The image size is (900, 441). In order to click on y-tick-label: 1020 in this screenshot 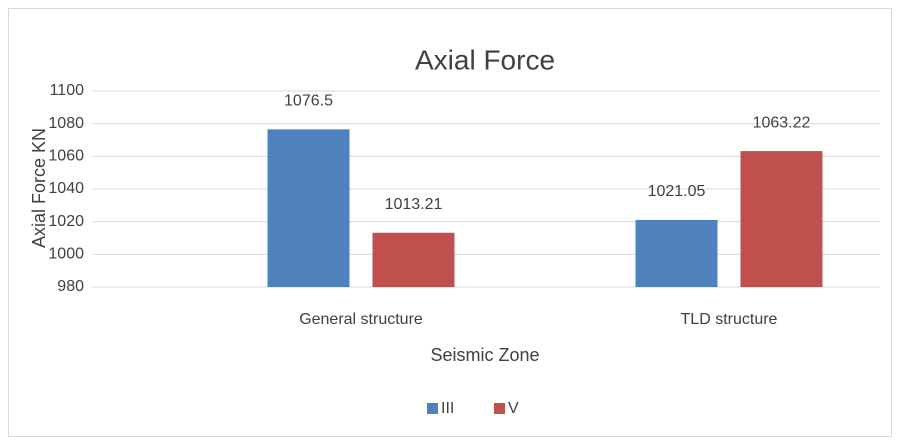, I will do `click(66, 221)`.